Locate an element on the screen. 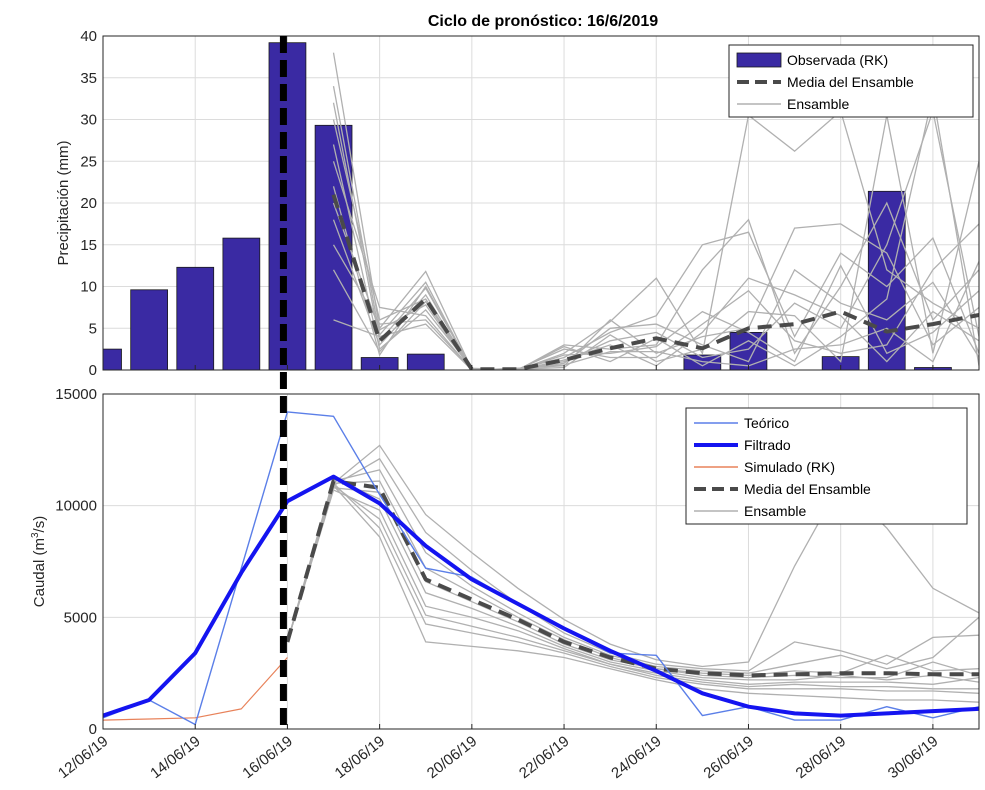 The width and height of the screenshot is (985, 790). precip-ensemble-mean-line is located at coordinates (655, 282).